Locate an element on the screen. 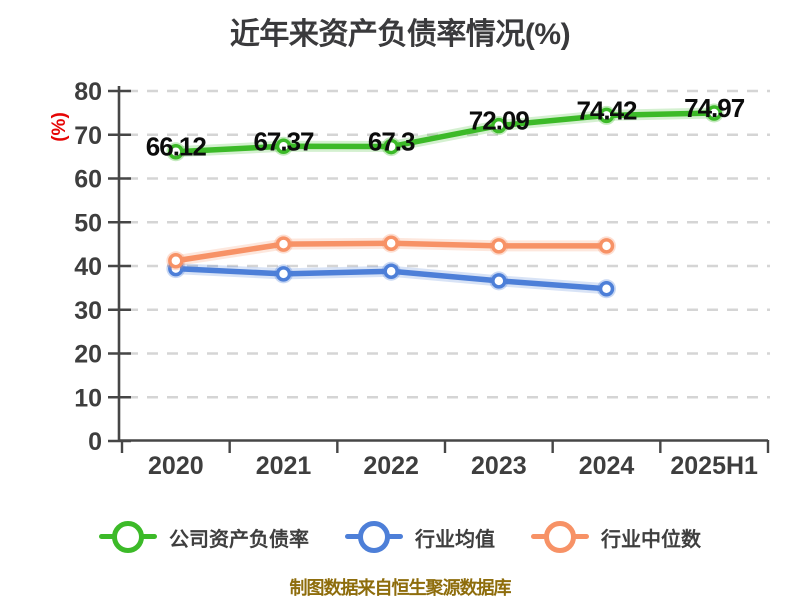  legend-item-2: 行业中位数 is located at coordinates (616, 537).